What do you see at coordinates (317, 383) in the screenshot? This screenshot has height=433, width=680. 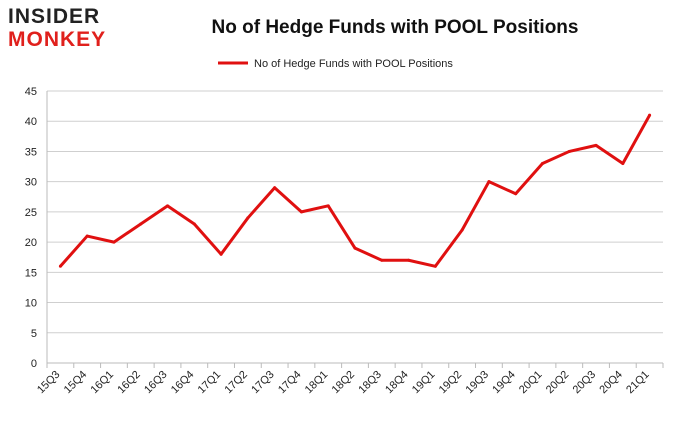 I see `x-tick-label: 18Q1` at bounding box center [317, 383].